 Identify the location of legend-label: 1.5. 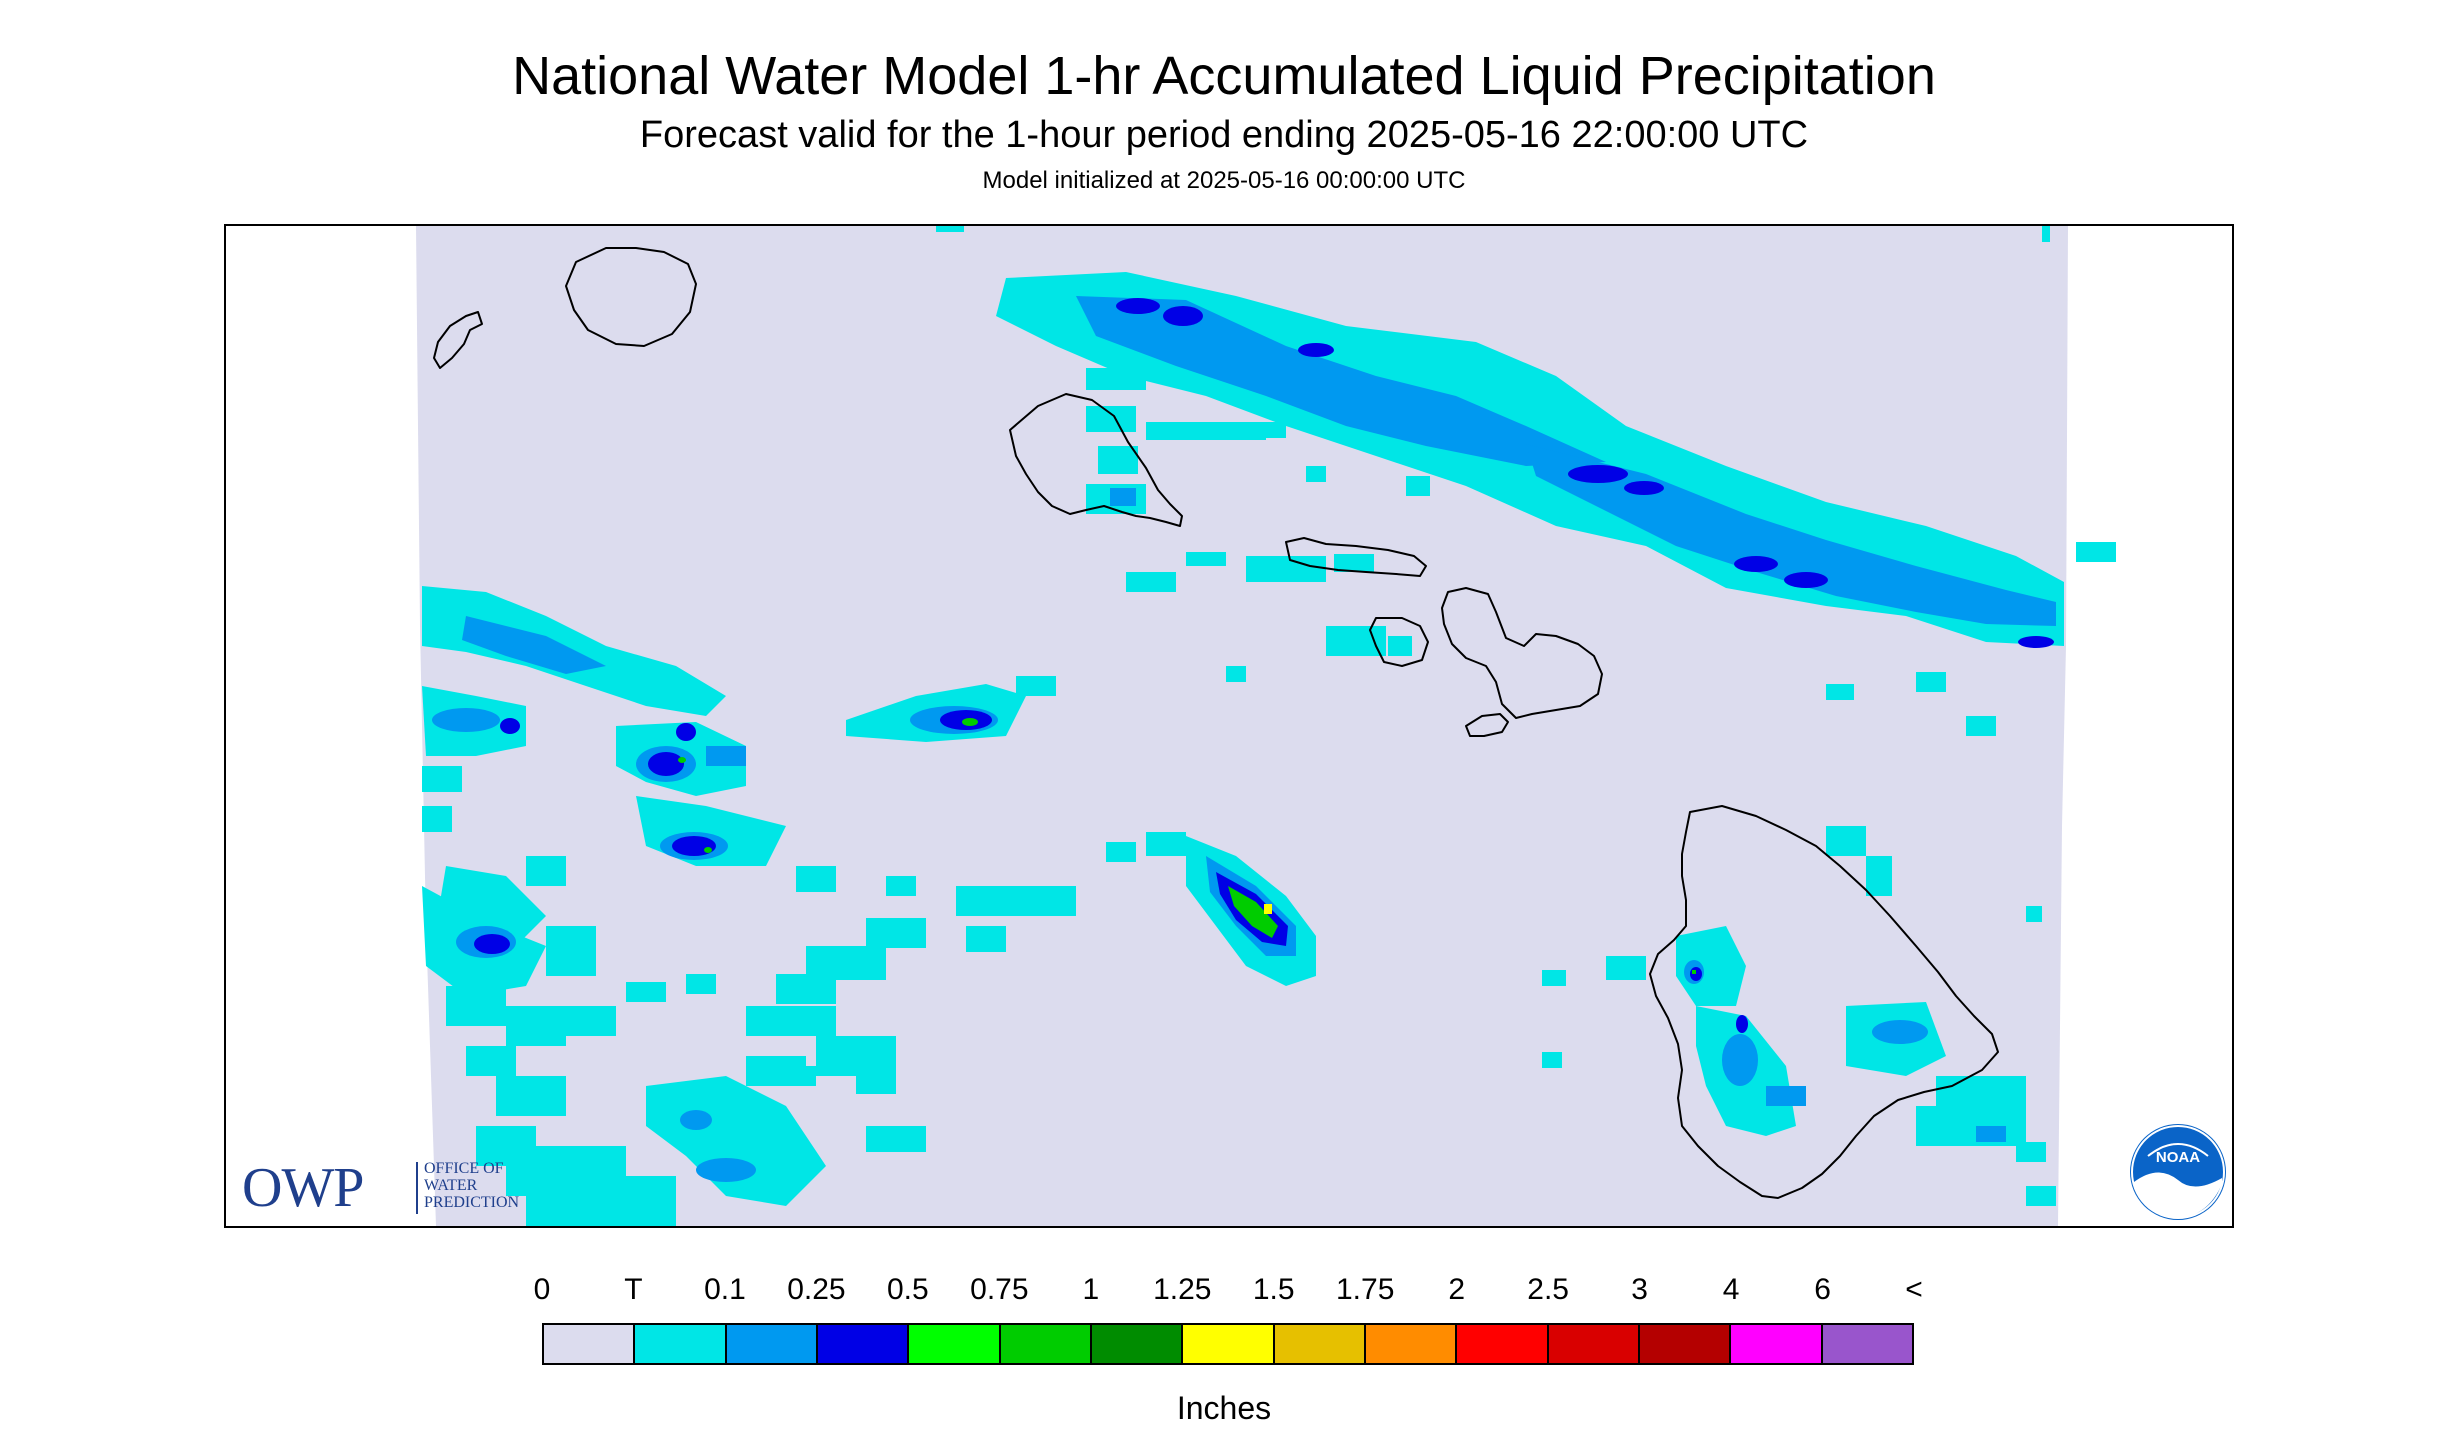
(1273, 1289).